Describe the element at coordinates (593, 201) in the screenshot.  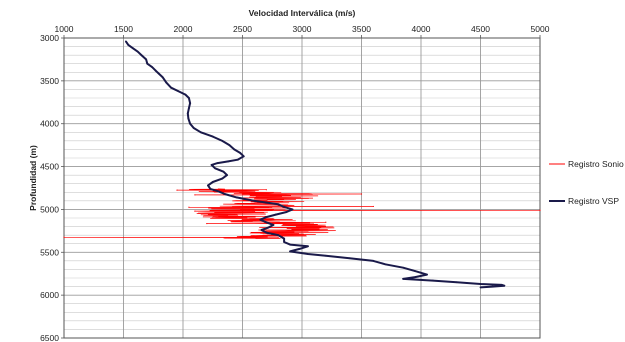
I see `legend-label-registro-vsp: Registro VSP` at that location.